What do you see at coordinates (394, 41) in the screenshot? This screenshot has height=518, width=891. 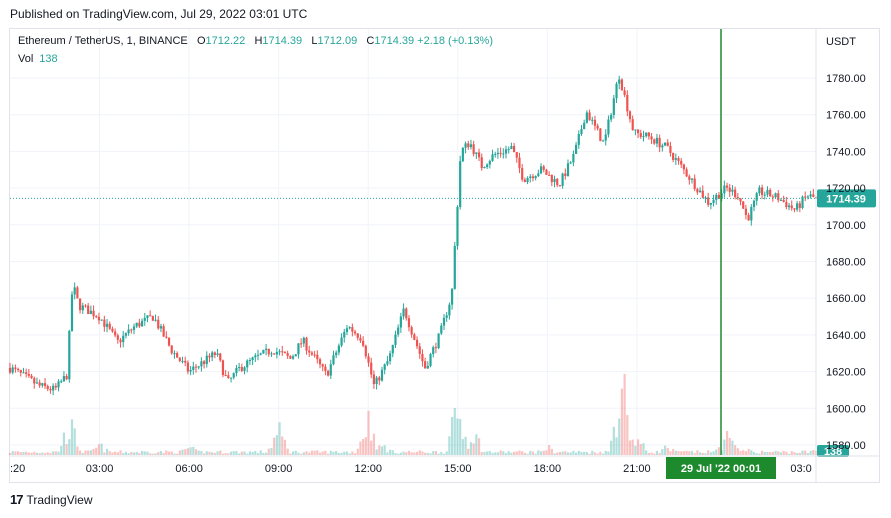 I see `close-value: 1714.39` at bounding box center [394, 41].